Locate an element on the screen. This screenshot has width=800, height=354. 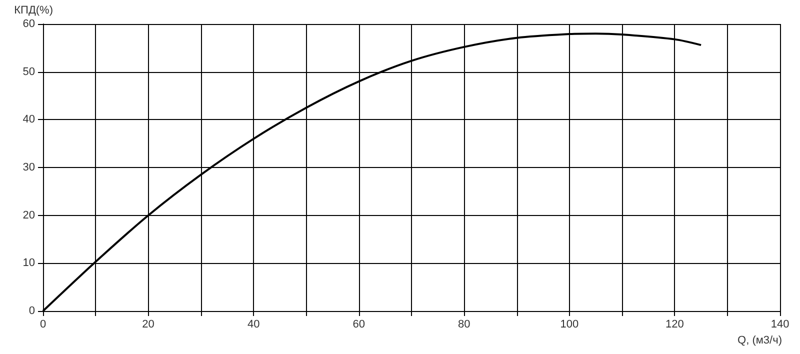
y-tick-label: 20 is located at coordinates (28, 215).